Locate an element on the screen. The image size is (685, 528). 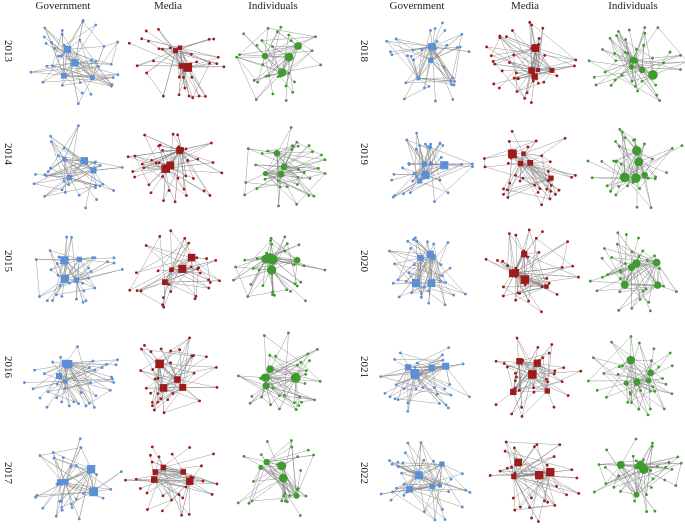
year-label-2017: 2017 is located at coordinates (8, 473).